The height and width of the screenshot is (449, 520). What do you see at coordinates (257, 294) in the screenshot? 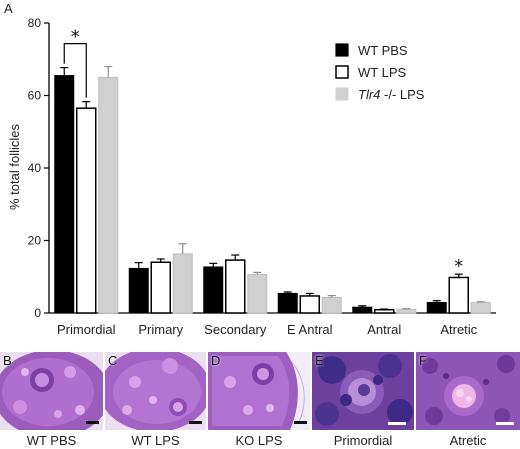
I see `bar-tlr4-lps-secondary` at bounding box center [257, 294].